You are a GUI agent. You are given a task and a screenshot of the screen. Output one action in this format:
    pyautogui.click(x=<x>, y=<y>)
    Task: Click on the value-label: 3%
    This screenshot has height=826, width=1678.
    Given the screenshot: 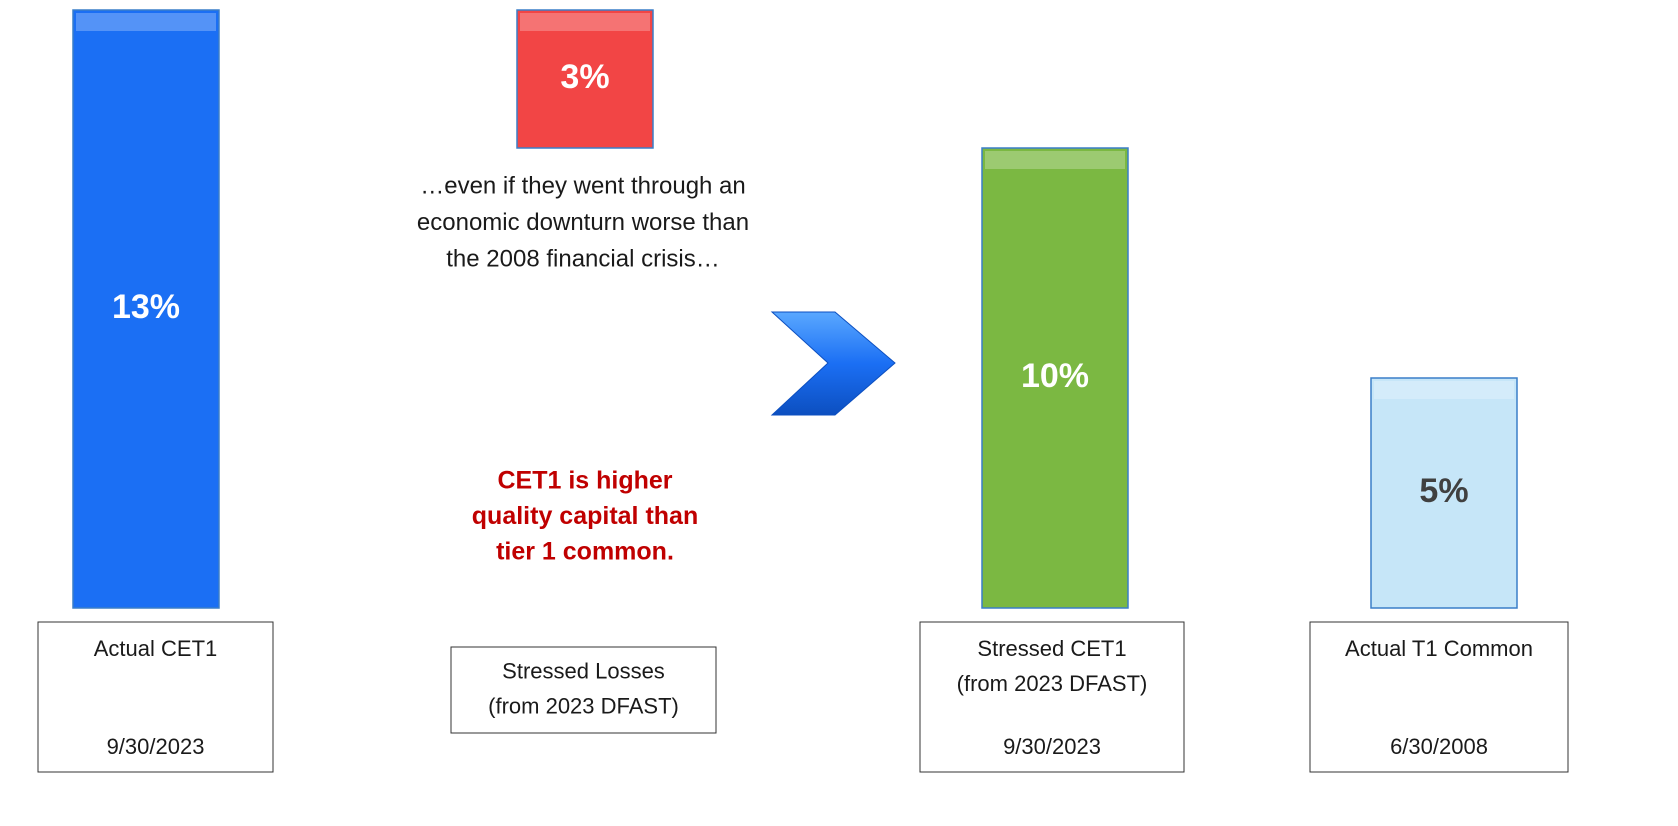 What is the action you would take?
    pyautogui.click(x=584, y=77)
    